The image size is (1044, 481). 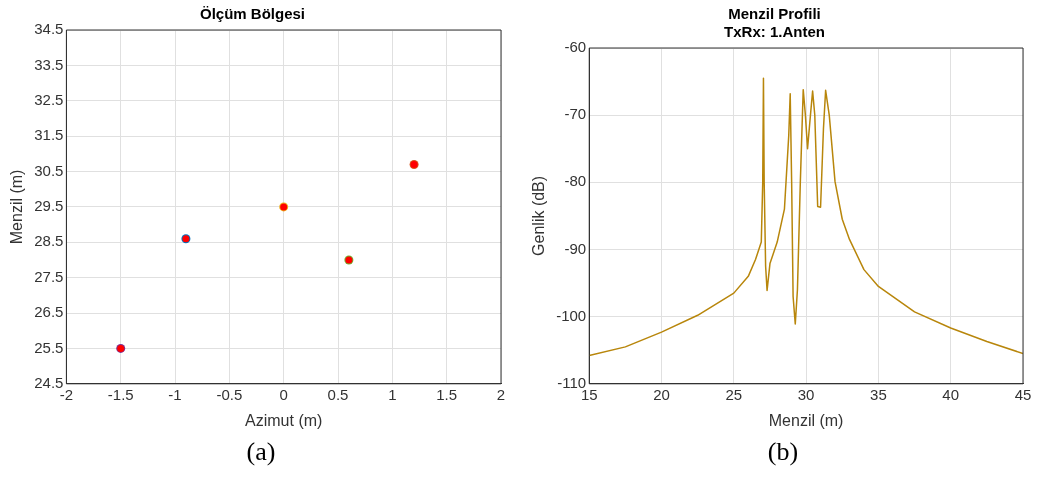 I want to click on y-tick-label: -80, so click(x=575, y=181).